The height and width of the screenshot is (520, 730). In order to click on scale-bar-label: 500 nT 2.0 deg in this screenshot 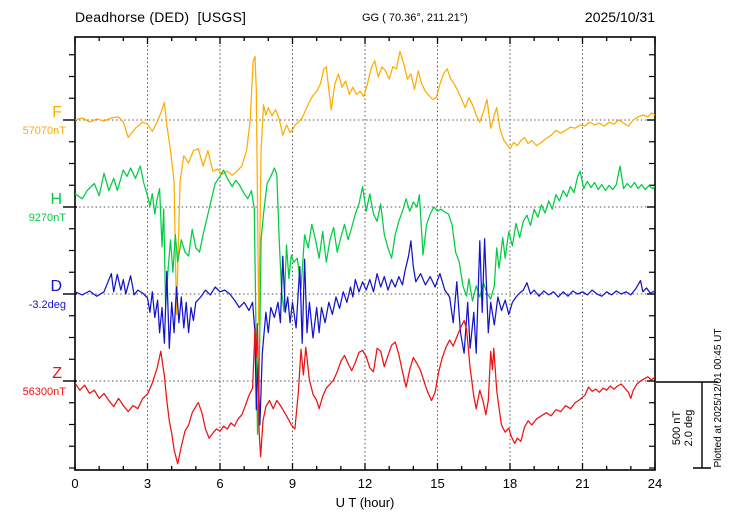, I will do `click(684, 428)`.